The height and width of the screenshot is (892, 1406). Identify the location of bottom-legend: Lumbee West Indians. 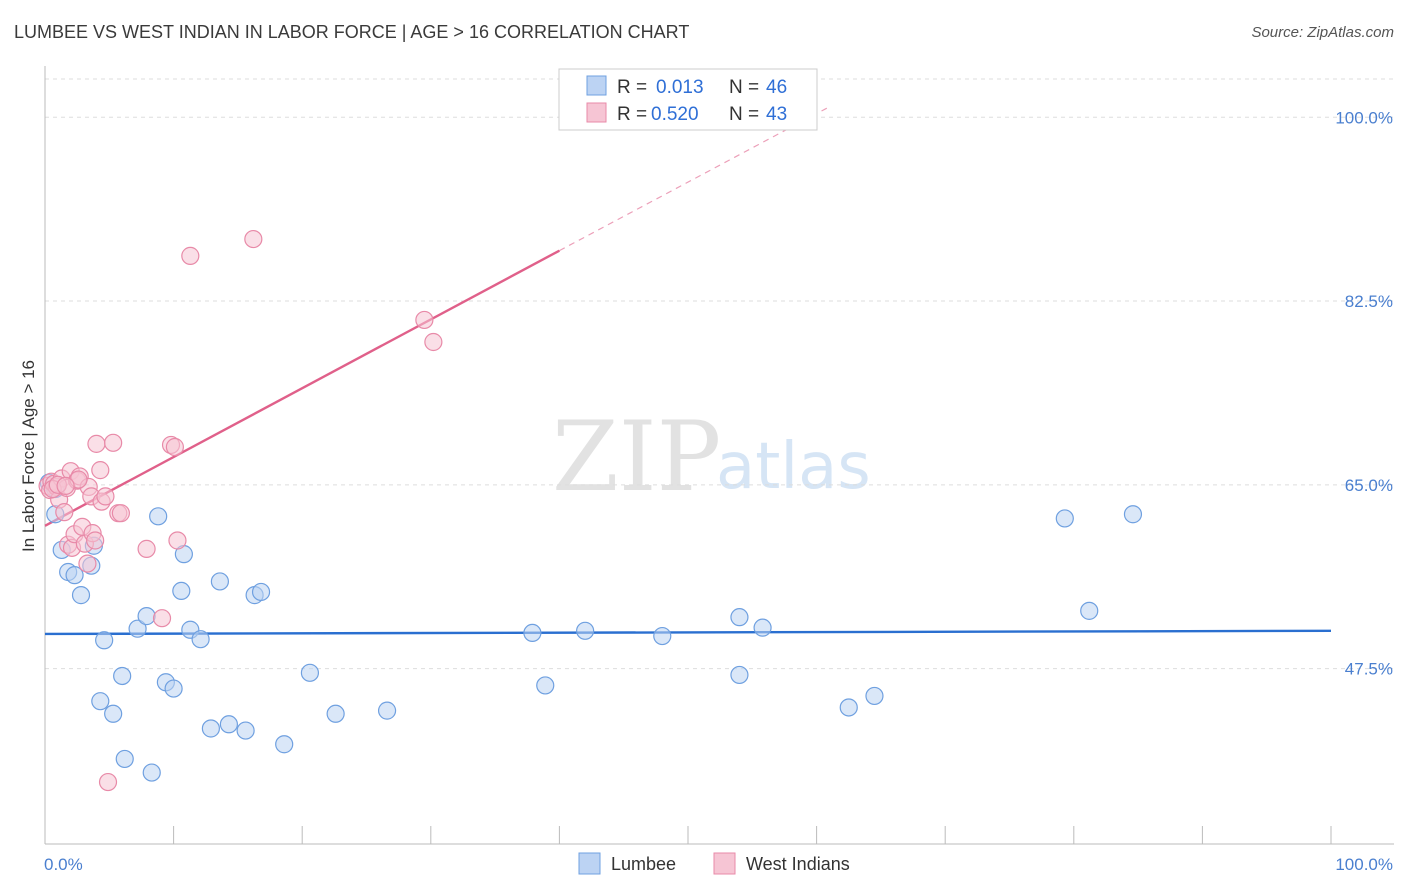
(714, 863).